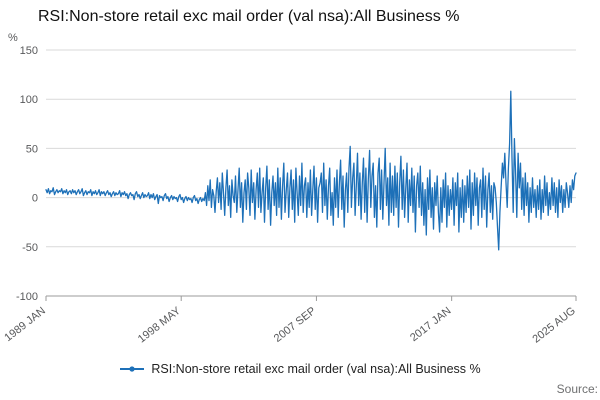 This screenshot has width=600, height=400. What do you see at coordinates (32, 149) in the screenshot?
I see `svg-text: 50` at bounding box center [32, 149].